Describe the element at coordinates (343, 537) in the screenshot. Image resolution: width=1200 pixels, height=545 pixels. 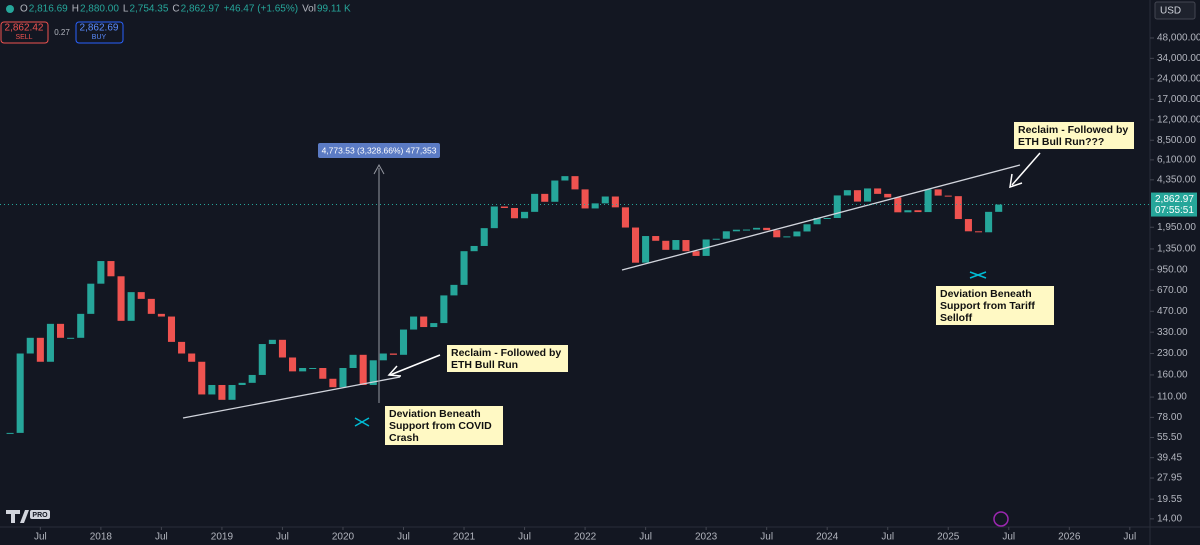
I see `x-tick-label: 2020` at that location.